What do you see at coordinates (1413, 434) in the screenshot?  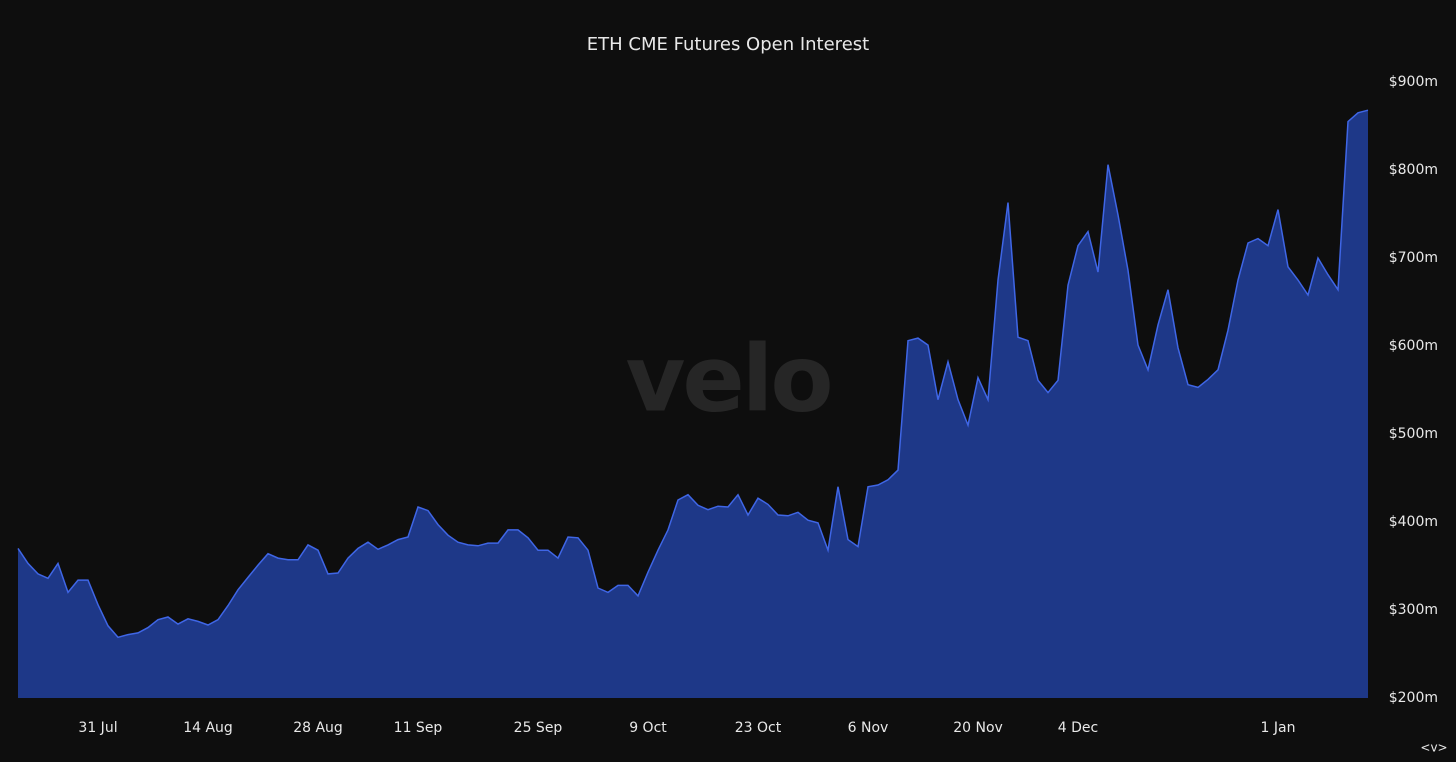 I see `y-tick-label: $500m` at bounding box center [1413, 434].